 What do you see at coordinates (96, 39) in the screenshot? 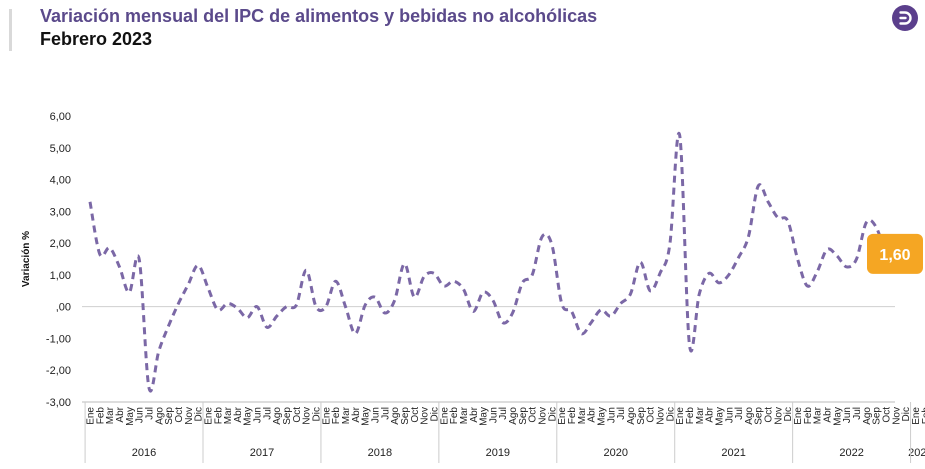
I see `chart-subtitle: Febrero 2023` at bounding box center [96, 39].